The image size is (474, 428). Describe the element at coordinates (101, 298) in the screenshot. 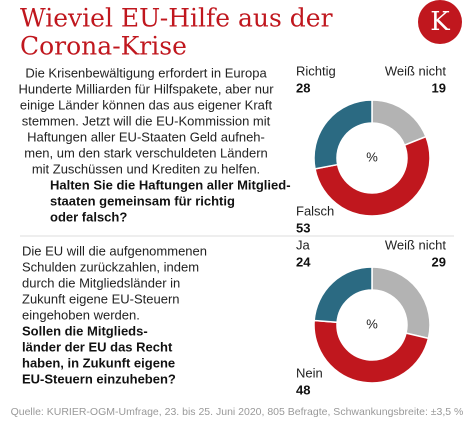

I see `intro-line: Zukunft eigene EU-Steuern` at that location.